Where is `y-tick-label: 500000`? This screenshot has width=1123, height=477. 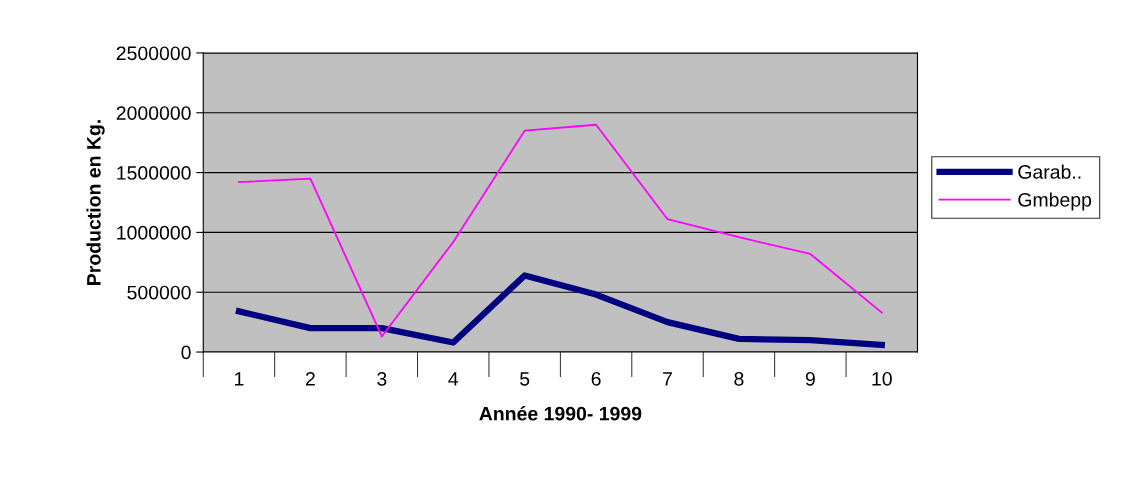
y-tick-label: 500000 is located at coordinates (159, 292).